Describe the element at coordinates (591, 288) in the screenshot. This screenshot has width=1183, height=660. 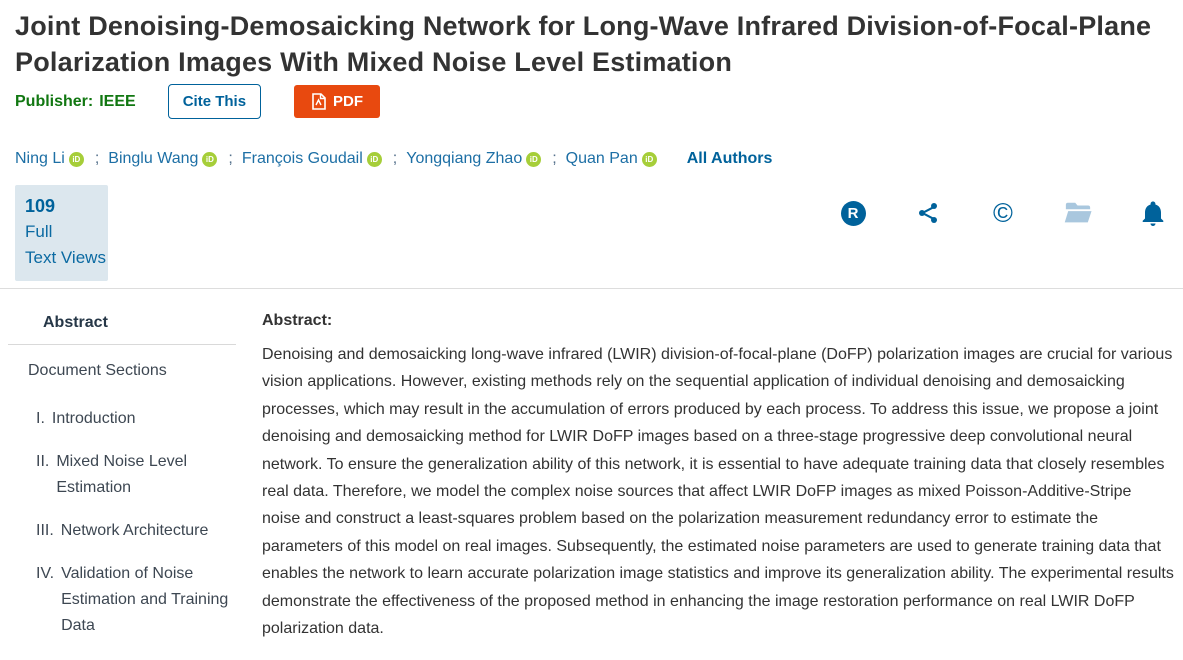
I see `header-divider` at that location.